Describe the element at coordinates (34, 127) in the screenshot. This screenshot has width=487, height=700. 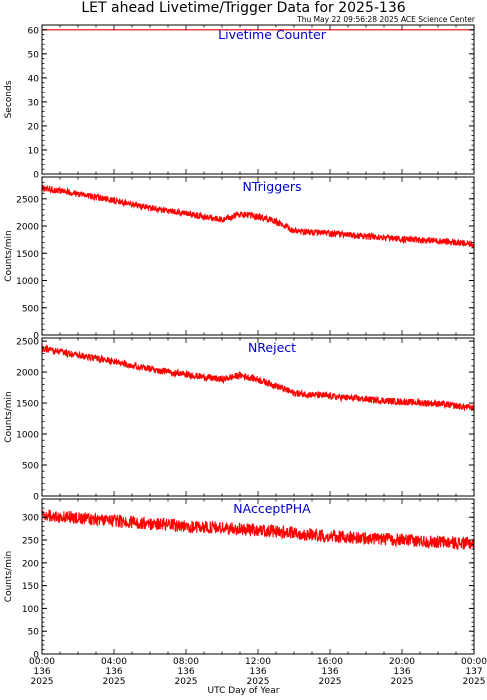
I see `y-tick-label: 20` at that location.